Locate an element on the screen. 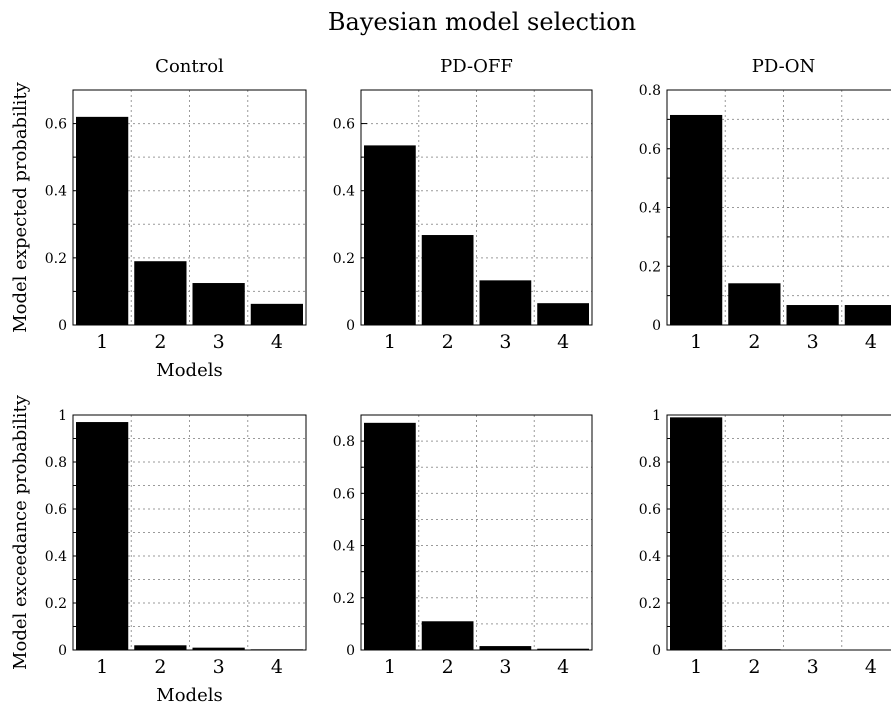 Image resolution: width=891 pixels, height=705 pixels. panel-title: PD-OFF is located at coordinates (476, 66).